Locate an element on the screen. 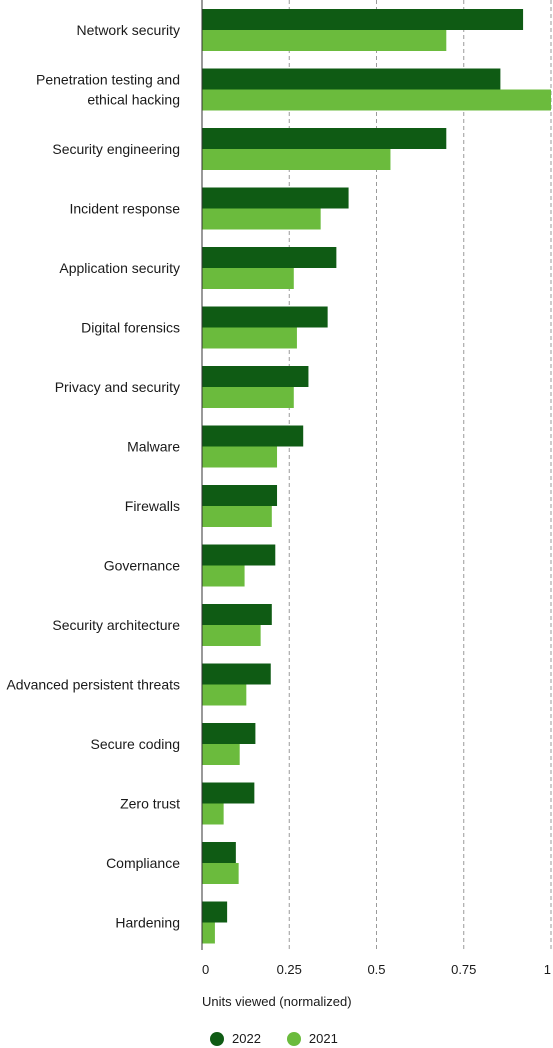  legend-label-2022: 2022 is located at coordinates (246, 1038).